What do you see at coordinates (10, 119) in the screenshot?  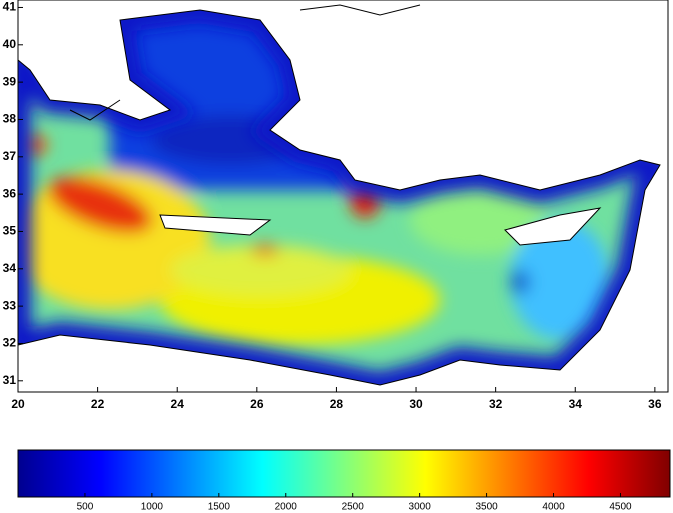 I see `y-tick-label: 38` at bounding box center [10, 119].